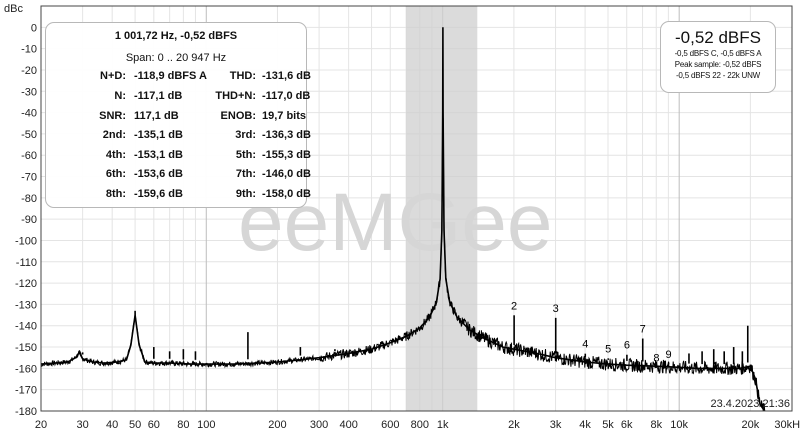 This screenshot has height=436, width=800. Describe the element at coordinates (415, 339) in the screenshot. I see `spurs` at that location.